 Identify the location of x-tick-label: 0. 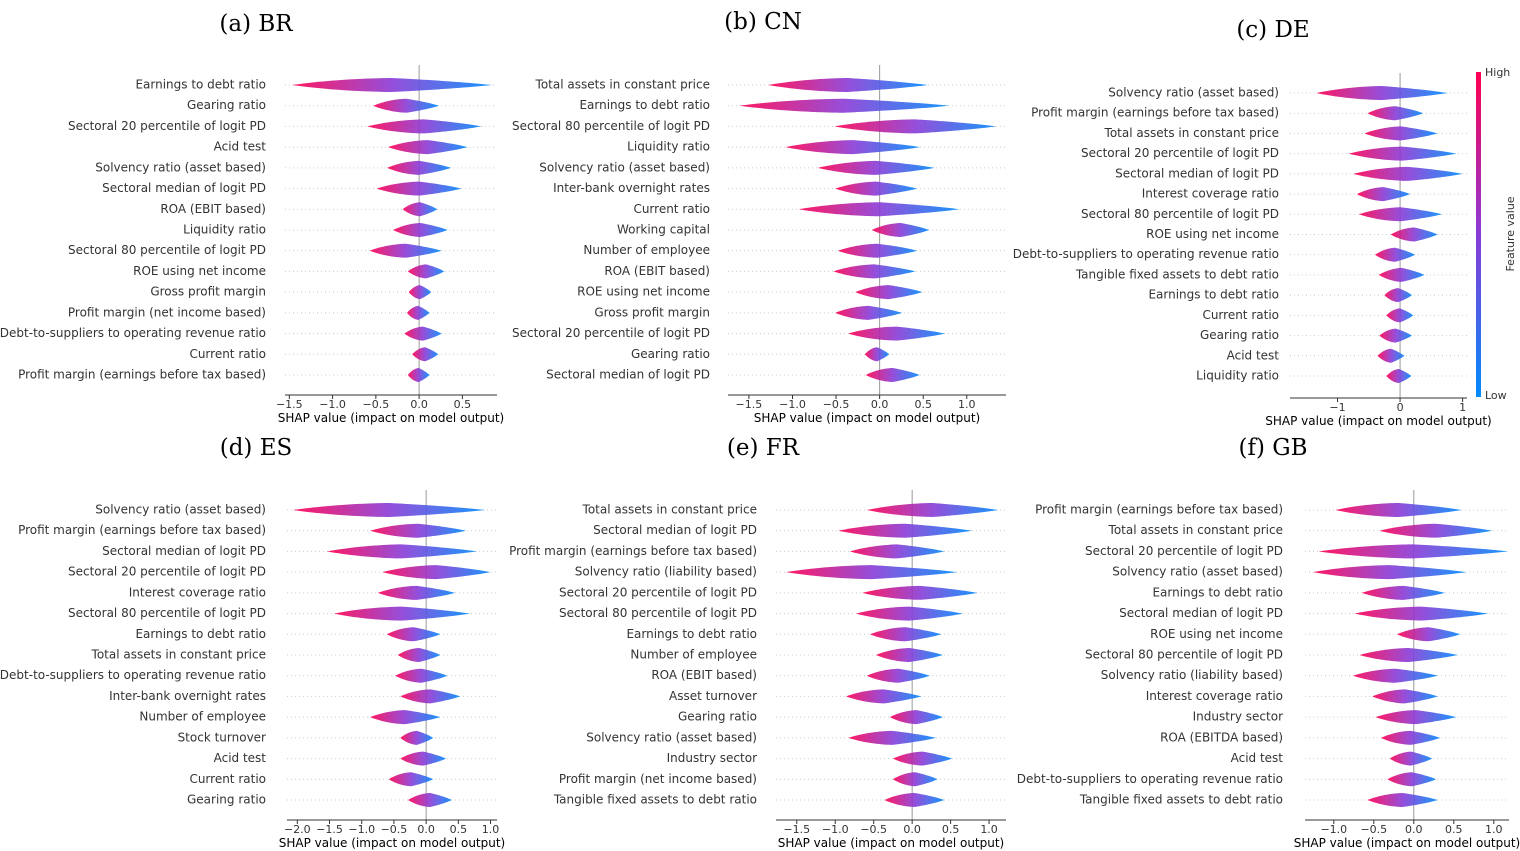
(1400, 407).